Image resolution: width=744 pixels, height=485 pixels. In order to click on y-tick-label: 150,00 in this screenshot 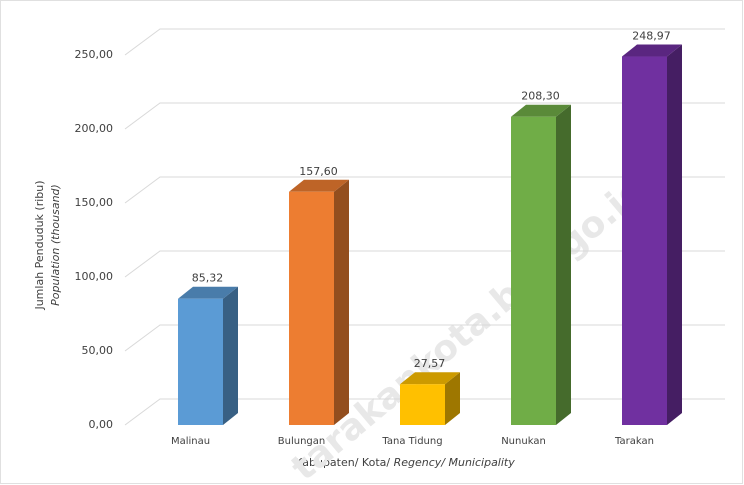, I will do `click(94, 202)`.